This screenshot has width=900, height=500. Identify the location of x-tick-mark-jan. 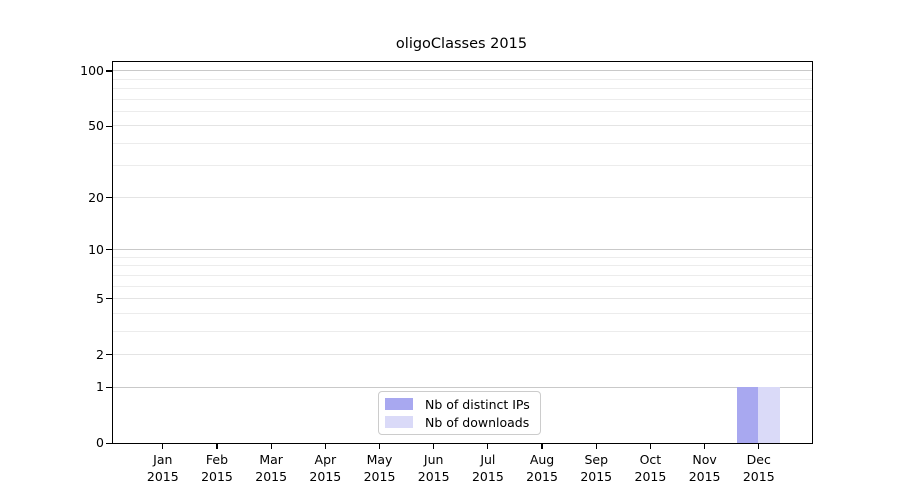
(163, 446).